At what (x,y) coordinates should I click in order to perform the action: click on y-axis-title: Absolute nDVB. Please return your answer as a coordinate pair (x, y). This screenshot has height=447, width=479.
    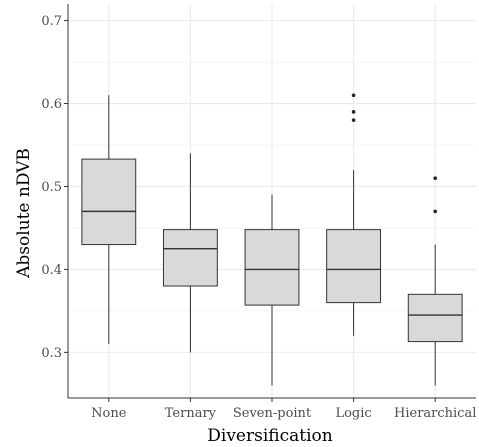
    Looking at the image, I should click on (24, 213).